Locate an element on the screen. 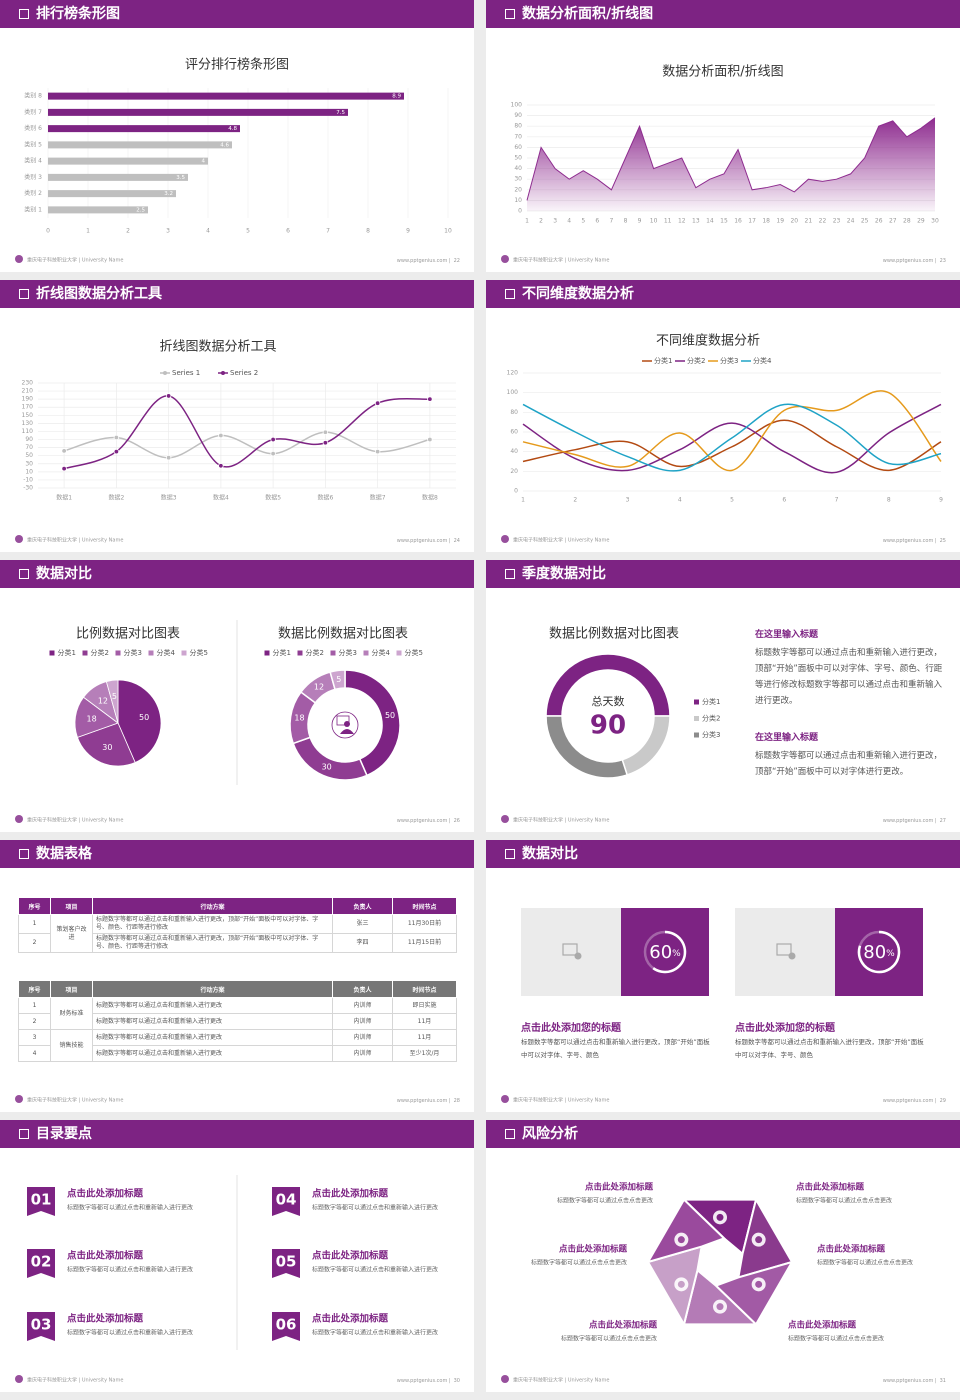 The image size is (960, 1400). x-tick-label: 16 is located at coordinates (738, 221).